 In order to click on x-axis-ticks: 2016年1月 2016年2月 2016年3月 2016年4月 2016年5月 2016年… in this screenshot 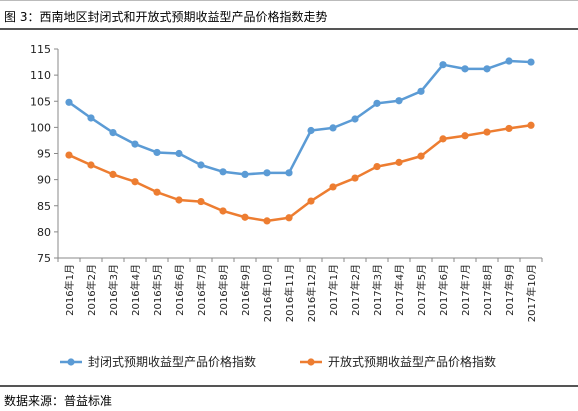, I will do `click(300, 290)`.